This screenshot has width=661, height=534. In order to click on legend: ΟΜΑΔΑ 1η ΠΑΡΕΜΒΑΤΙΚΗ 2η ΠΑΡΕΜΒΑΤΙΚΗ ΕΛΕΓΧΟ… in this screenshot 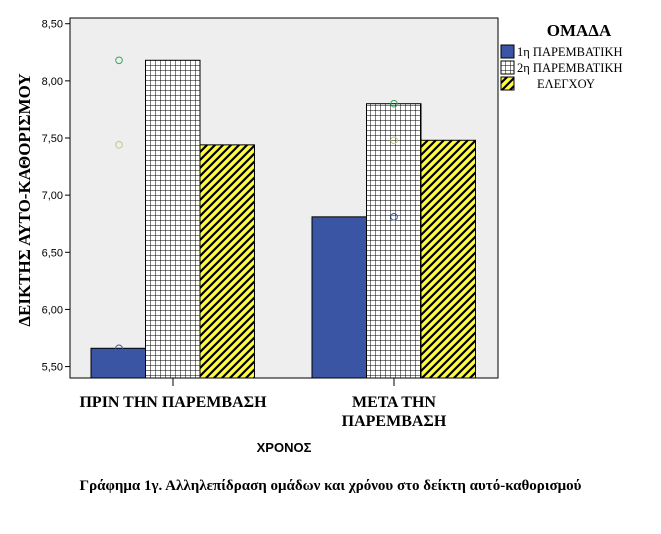, I will do `click(561, 56)`.